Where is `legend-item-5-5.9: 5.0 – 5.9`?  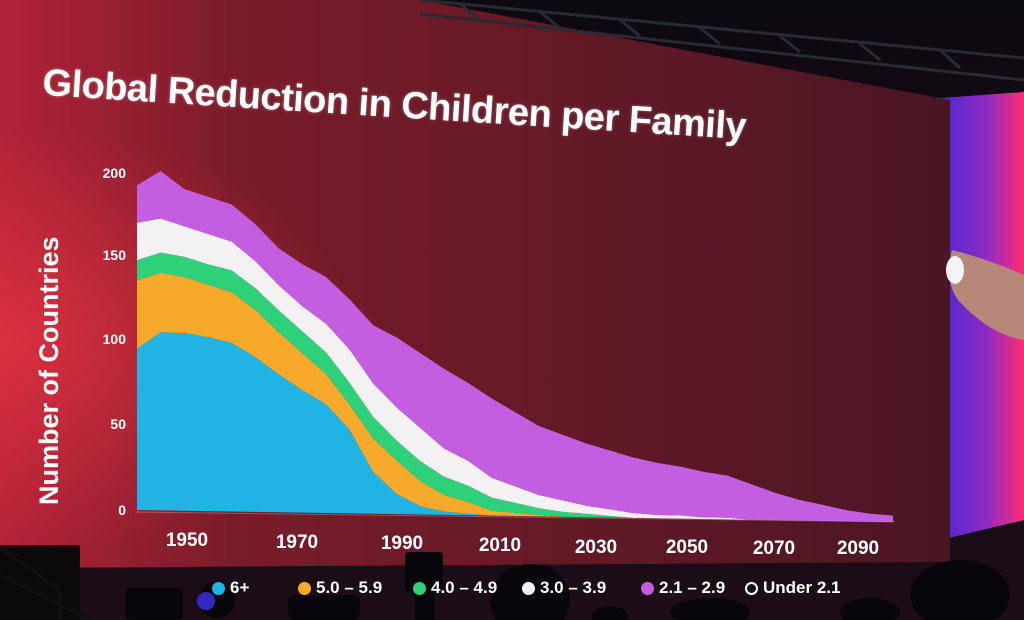
legend-item-5-5.9: 5.0 – 5.9 is located at coordinates (340, 588).